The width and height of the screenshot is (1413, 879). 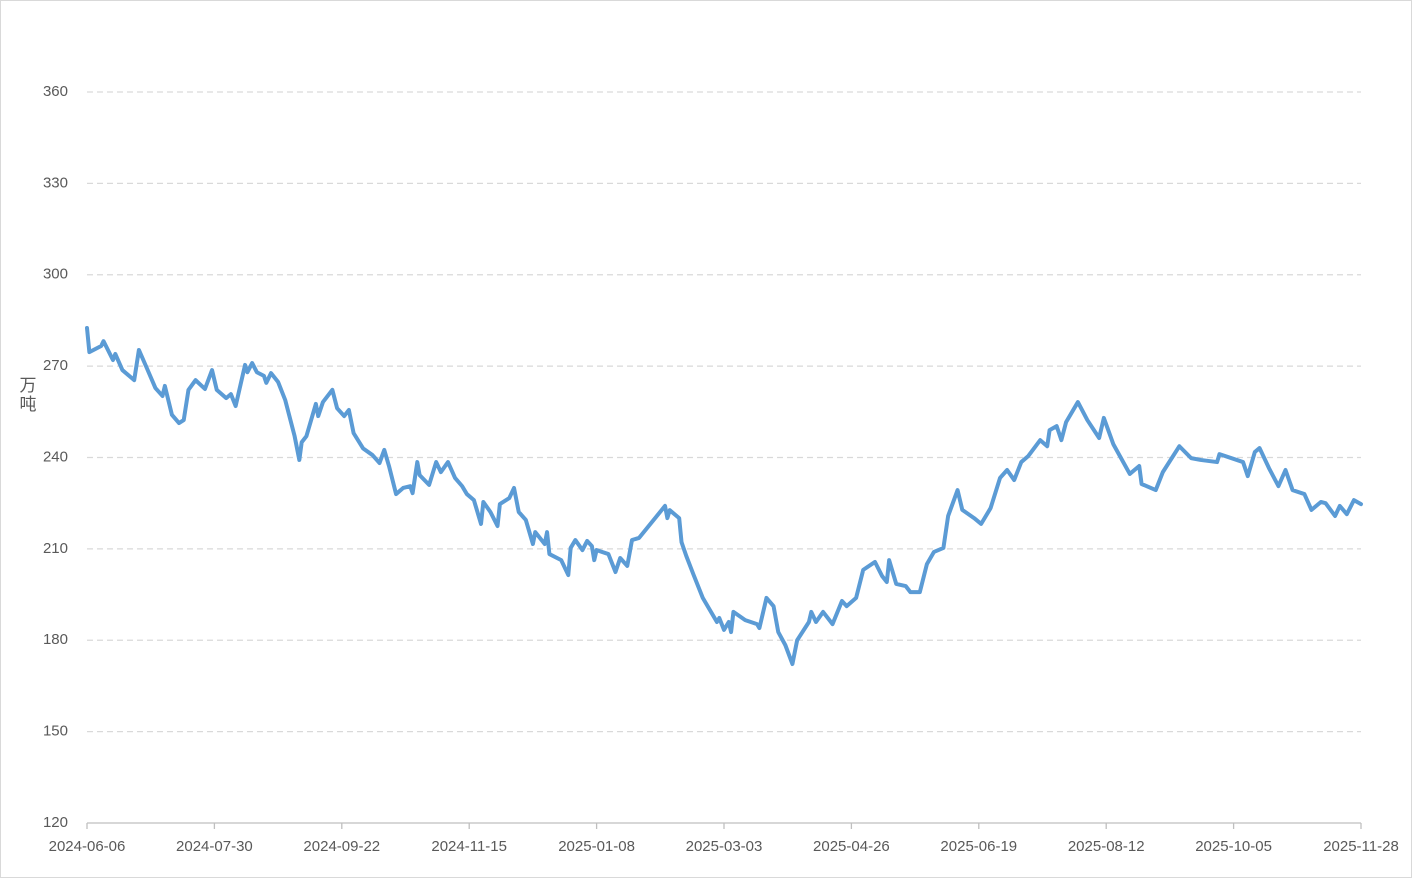 What do you see at coordinates (55, 91) in the screenshot?
I see `y-tick-label: 360` at bounding box center [55, 91].